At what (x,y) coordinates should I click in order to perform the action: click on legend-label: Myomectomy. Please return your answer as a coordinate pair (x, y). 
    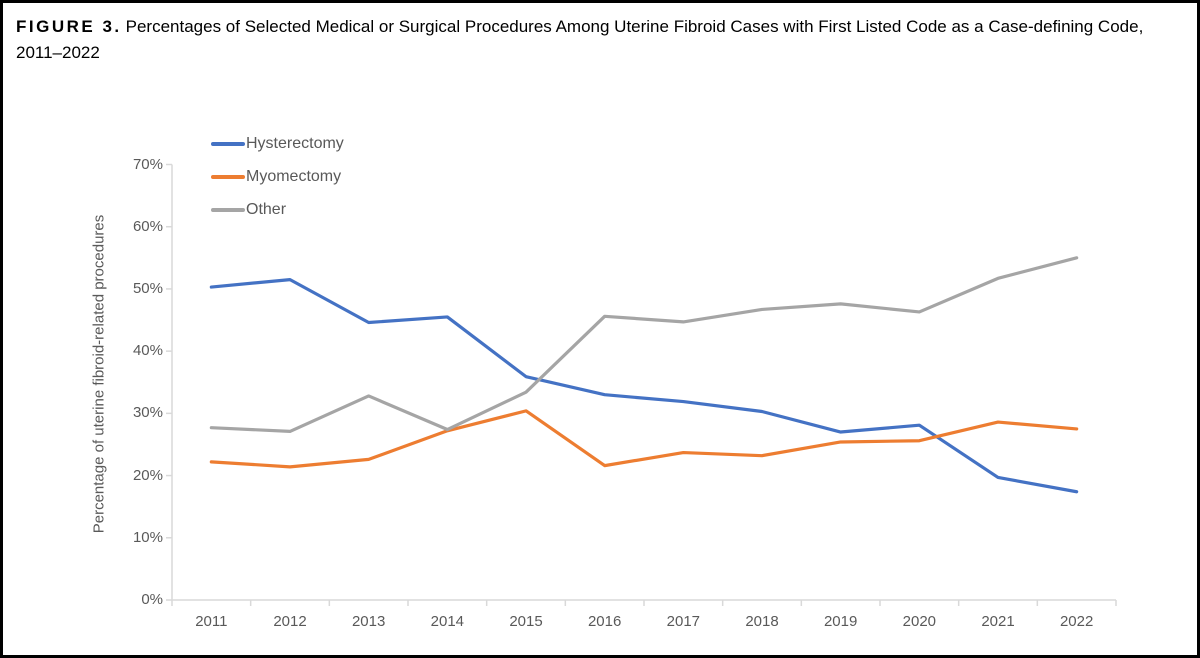
    Looking at the image, I should click on (294, 176).